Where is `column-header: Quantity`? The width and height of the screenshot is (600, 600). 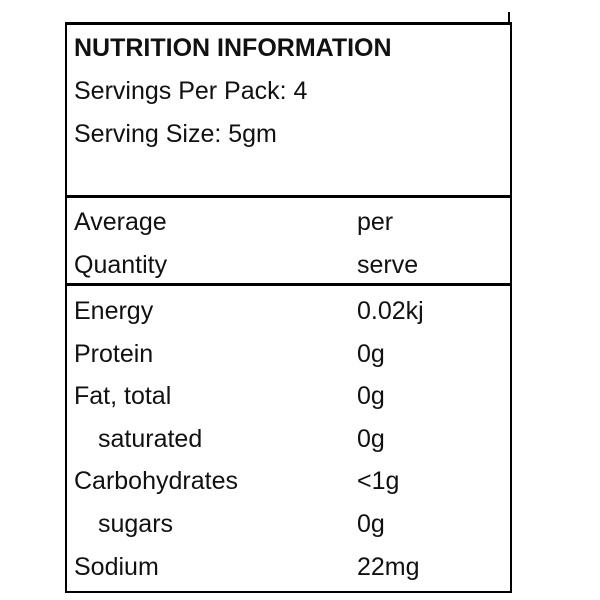 column-header: Quantity is located at coordinates (121, 265).